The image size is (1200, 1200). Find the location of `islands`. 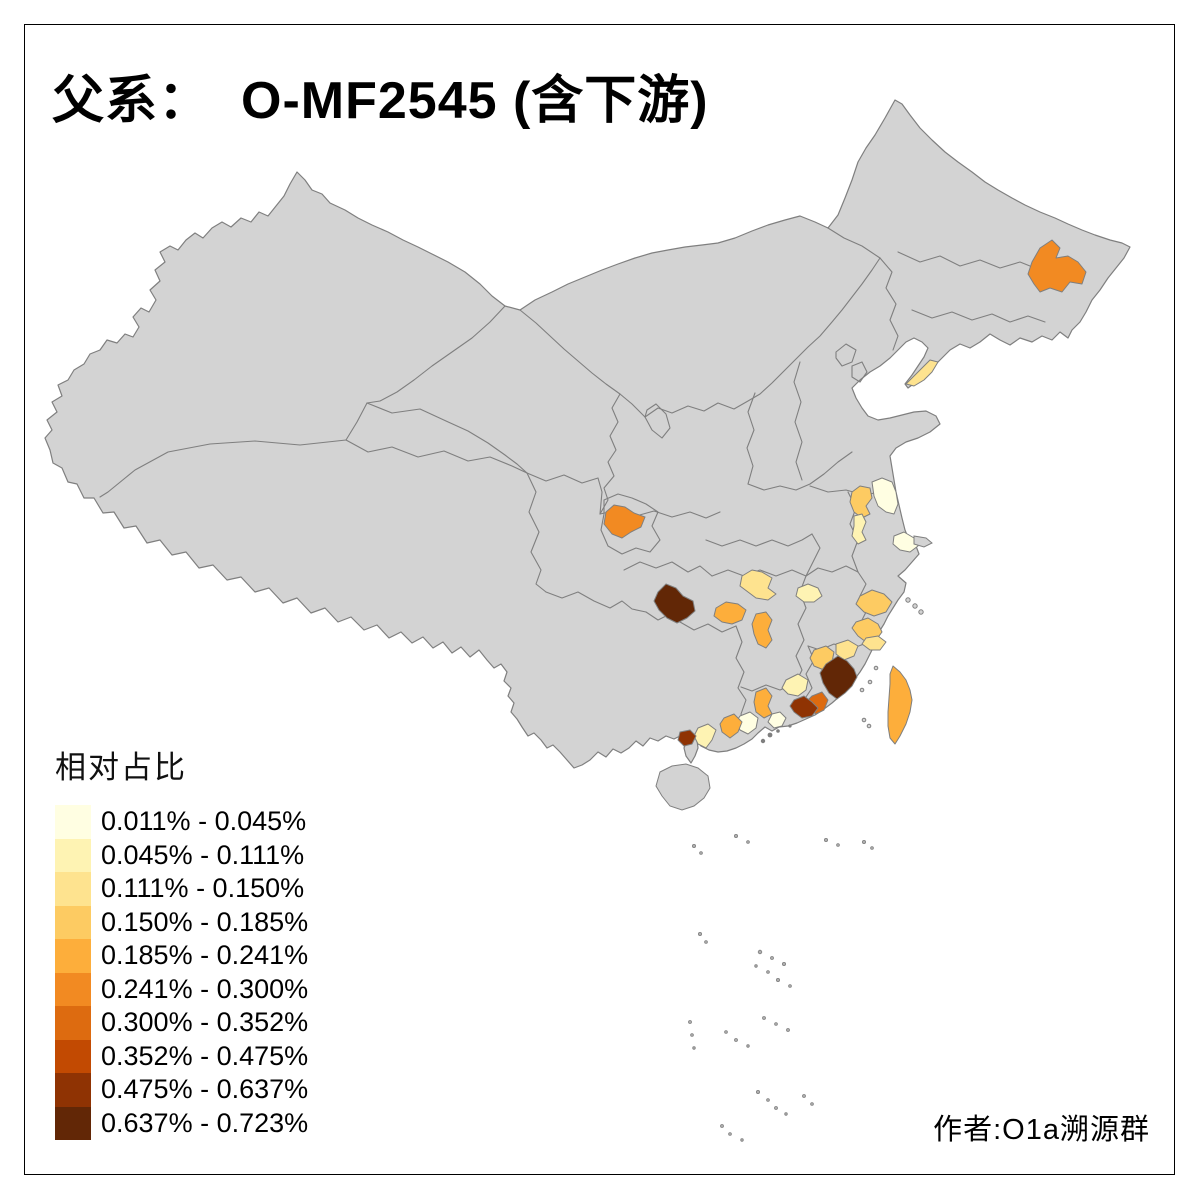

islands is located at coordinates (794, 673).